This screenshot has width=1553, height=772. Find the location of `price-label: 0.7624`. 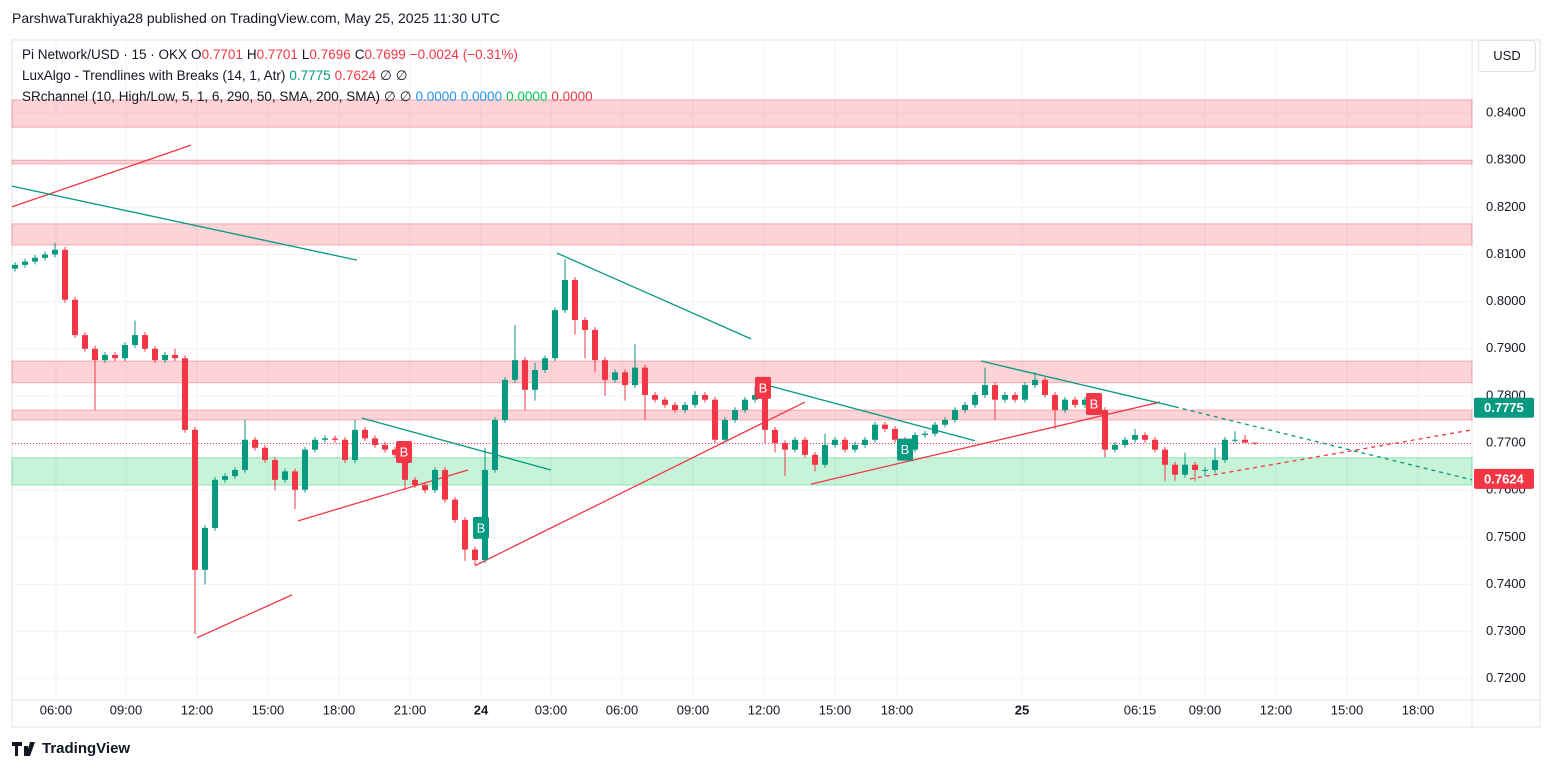

price-label: 0.7624 is located at coordinates (1504, 478).